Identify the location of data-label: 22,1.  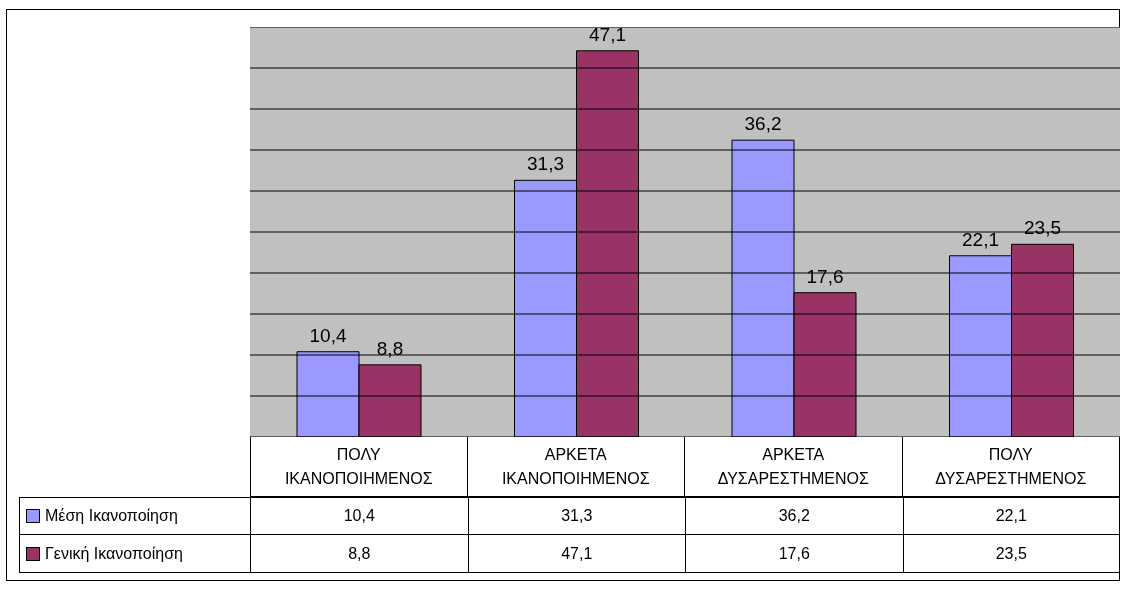
(1011, 516).